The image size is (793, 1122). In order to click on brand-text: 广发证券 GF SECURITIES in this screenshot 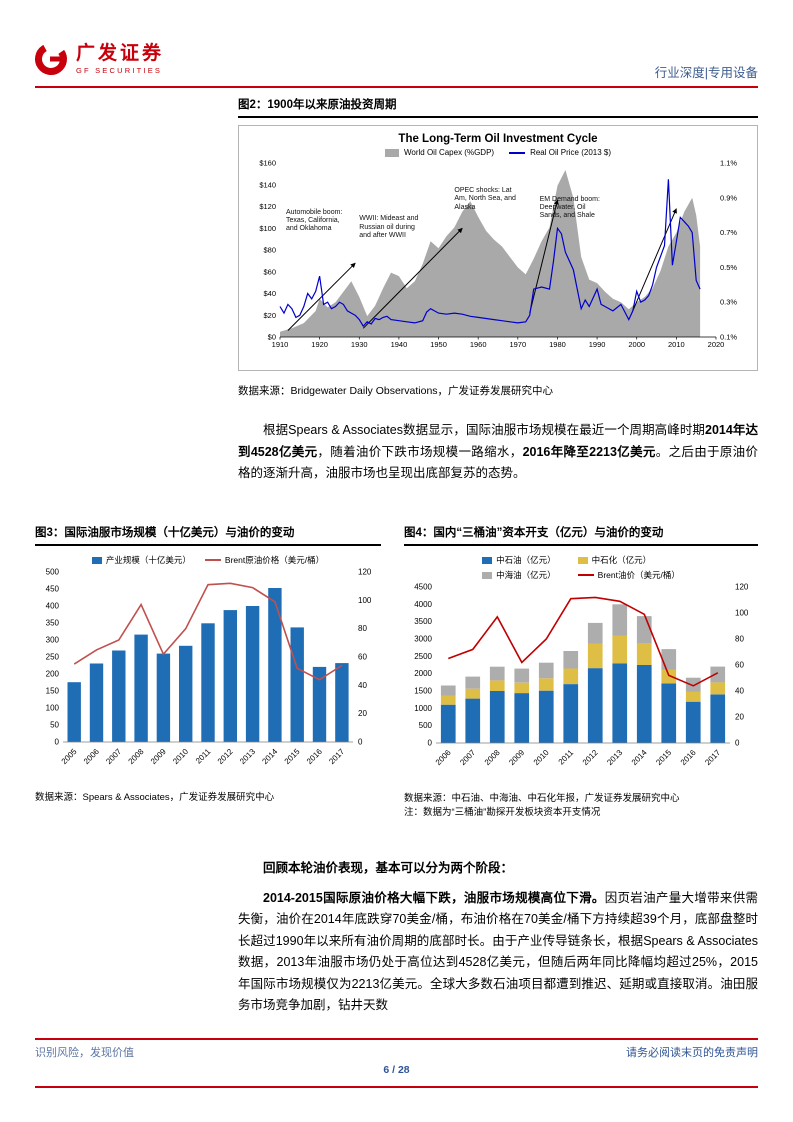, I will do `click(120, 58)`.